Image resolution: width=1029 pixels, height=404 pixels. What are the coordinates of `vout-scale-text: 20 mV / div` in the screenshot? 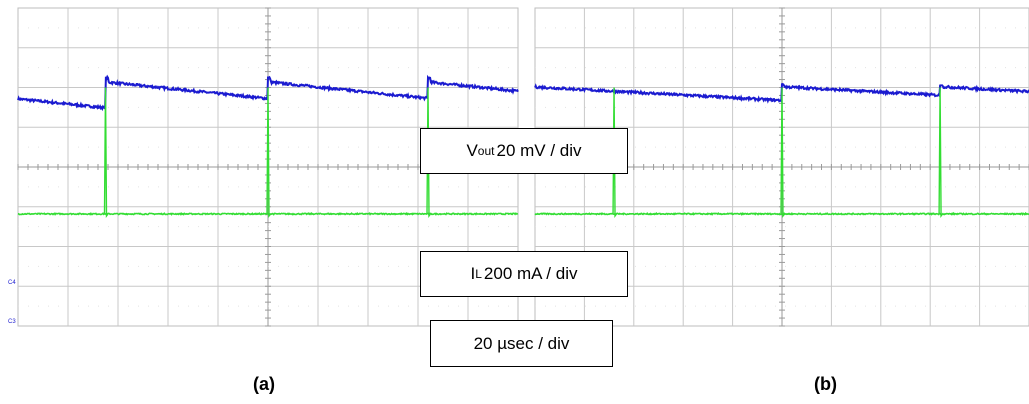 It's located at (539, 150).